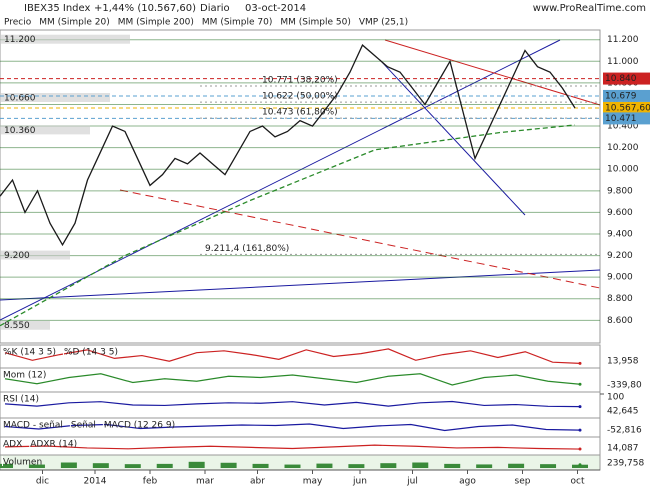  Describe the element at coordinates (467, 482) in the screenshot. I see `x-tick-label: ago` at that location.